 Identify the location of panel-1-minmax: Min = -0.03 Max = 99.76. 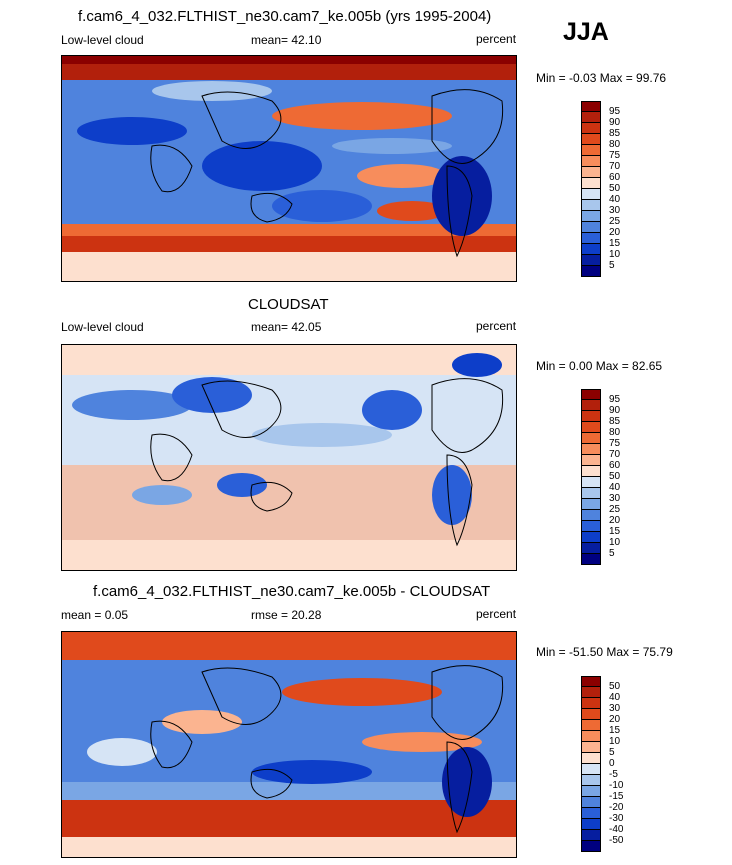
(601, 78).